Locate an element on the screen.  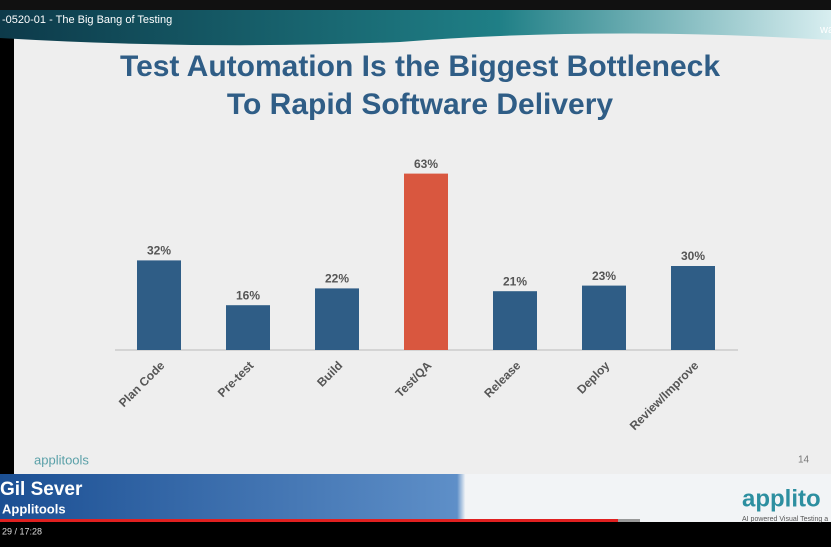
chart-subtitle: To Rapid Software Delivery is located at coordinates (420, 104).